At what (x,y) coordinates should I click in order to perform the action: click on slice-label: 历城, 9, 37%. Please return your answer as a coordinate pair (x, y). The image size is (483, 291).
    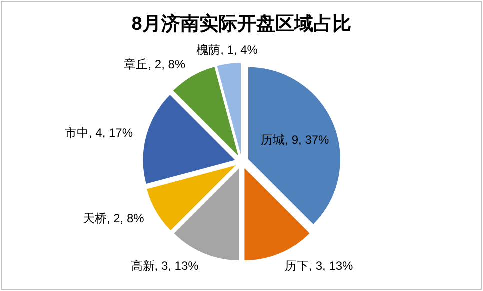
    Looking at the image, I should click on (295, 139).